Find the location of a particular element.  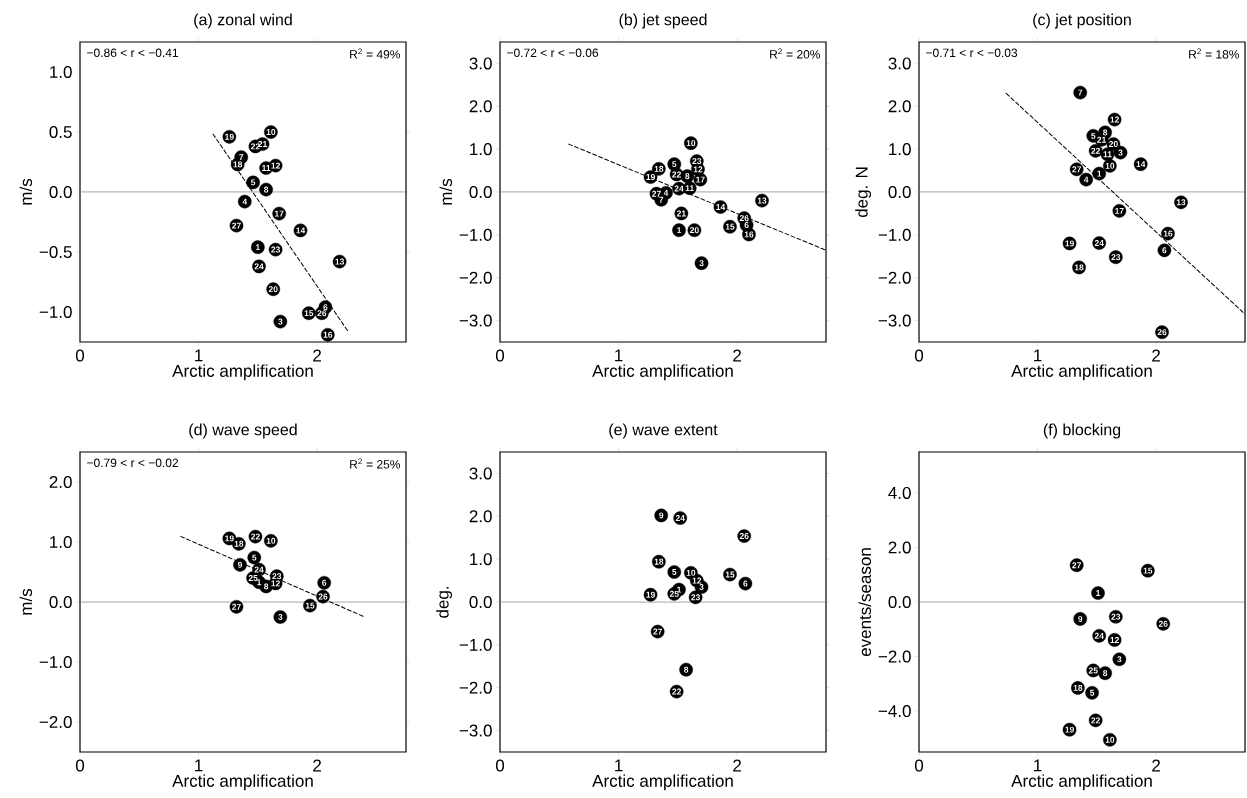

y-tick-label: −4.0 is located at coordinates (894, 711).